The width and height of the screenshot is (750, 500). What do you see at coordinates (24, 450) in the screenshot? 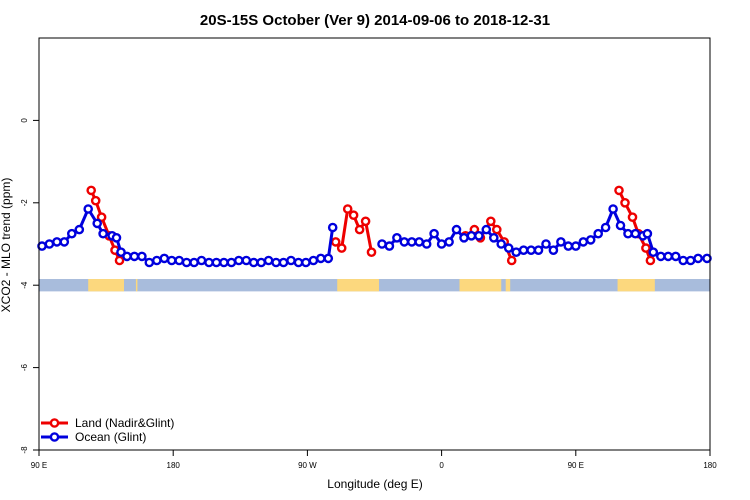
I see `y-tick-label: -8` at bounding box center [24, 450].